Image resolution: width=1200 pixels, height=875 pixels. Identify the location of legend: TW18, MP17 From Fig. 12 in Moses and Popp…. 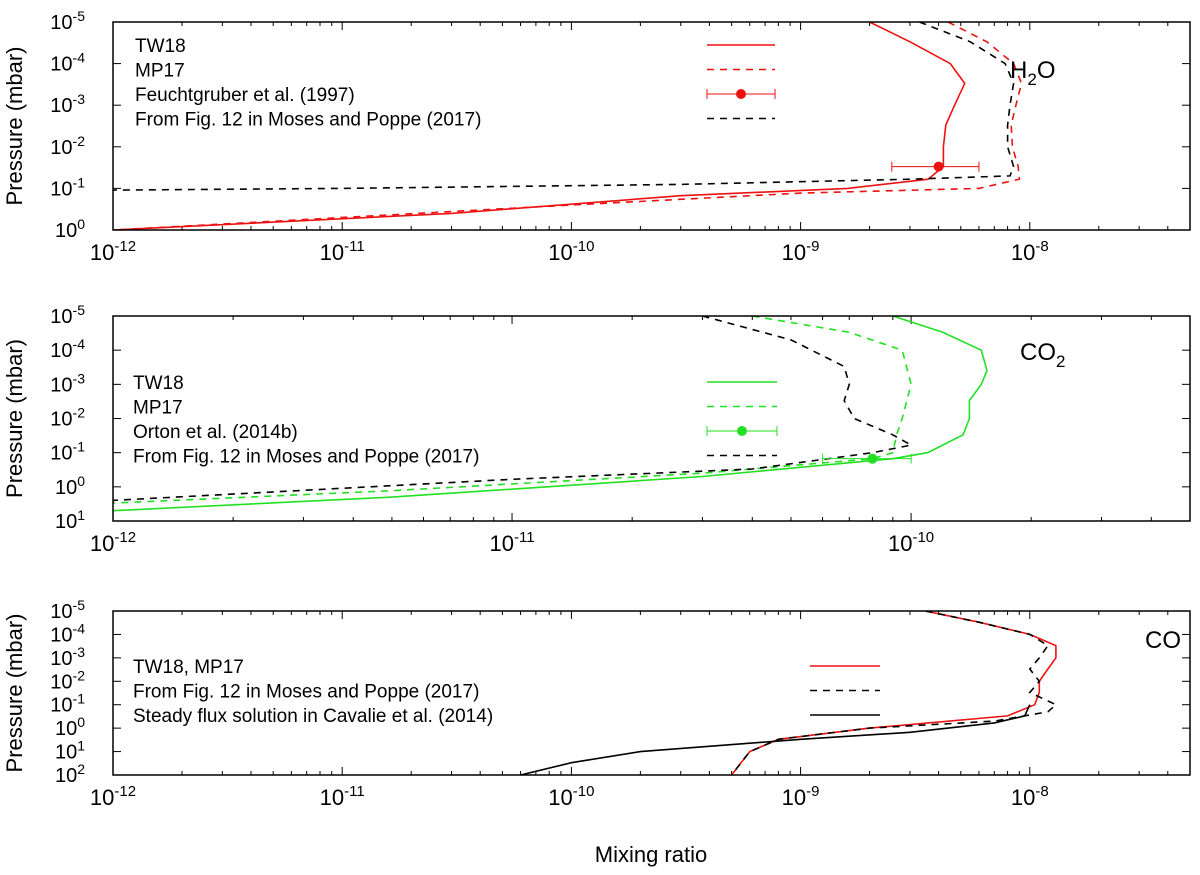
(506, 692).